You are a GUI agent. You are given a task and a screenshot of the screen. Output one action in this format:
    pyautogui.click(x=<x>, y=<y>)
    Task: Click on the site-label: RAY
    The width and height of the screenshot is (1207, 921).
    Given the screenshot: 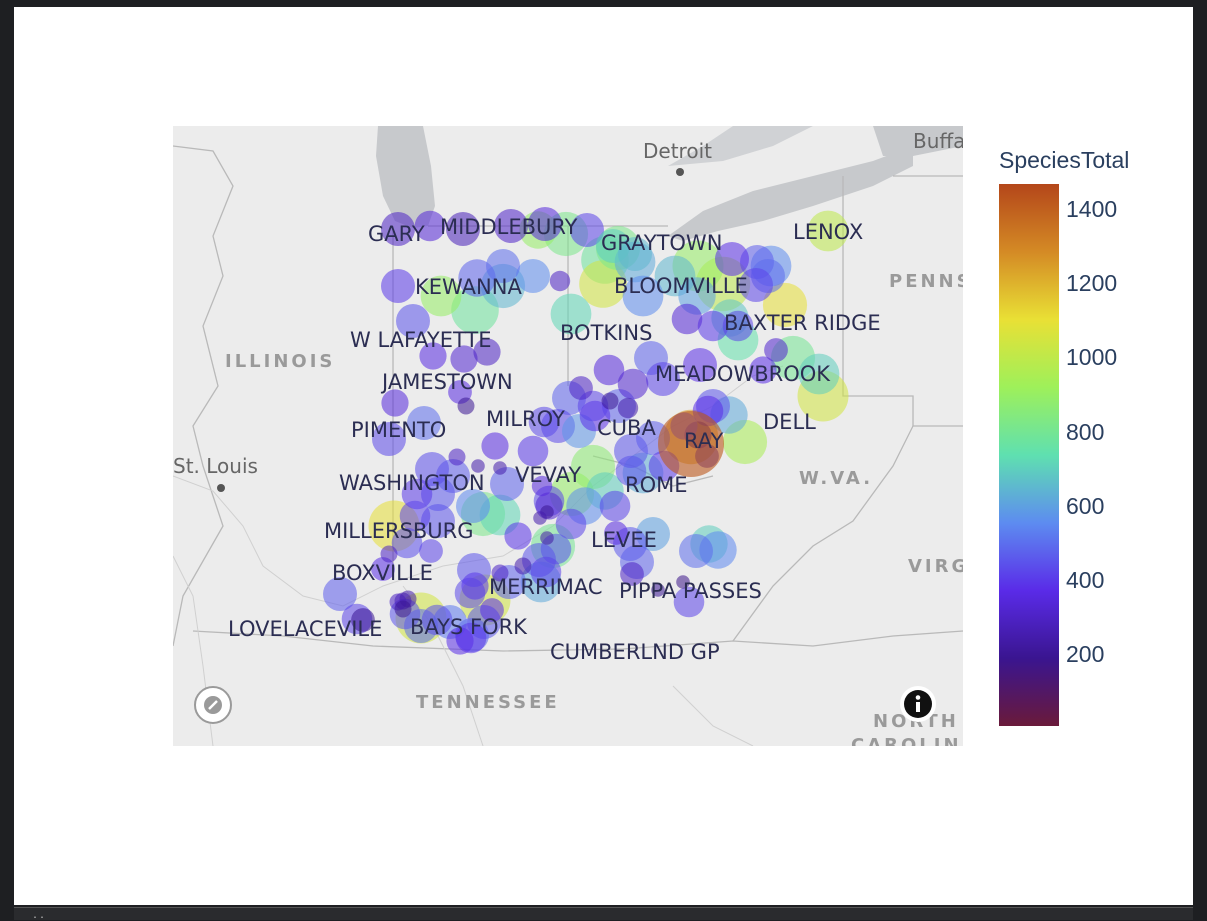 What is the action you would take?
    pyautogui.click(x=703, y=441)
    